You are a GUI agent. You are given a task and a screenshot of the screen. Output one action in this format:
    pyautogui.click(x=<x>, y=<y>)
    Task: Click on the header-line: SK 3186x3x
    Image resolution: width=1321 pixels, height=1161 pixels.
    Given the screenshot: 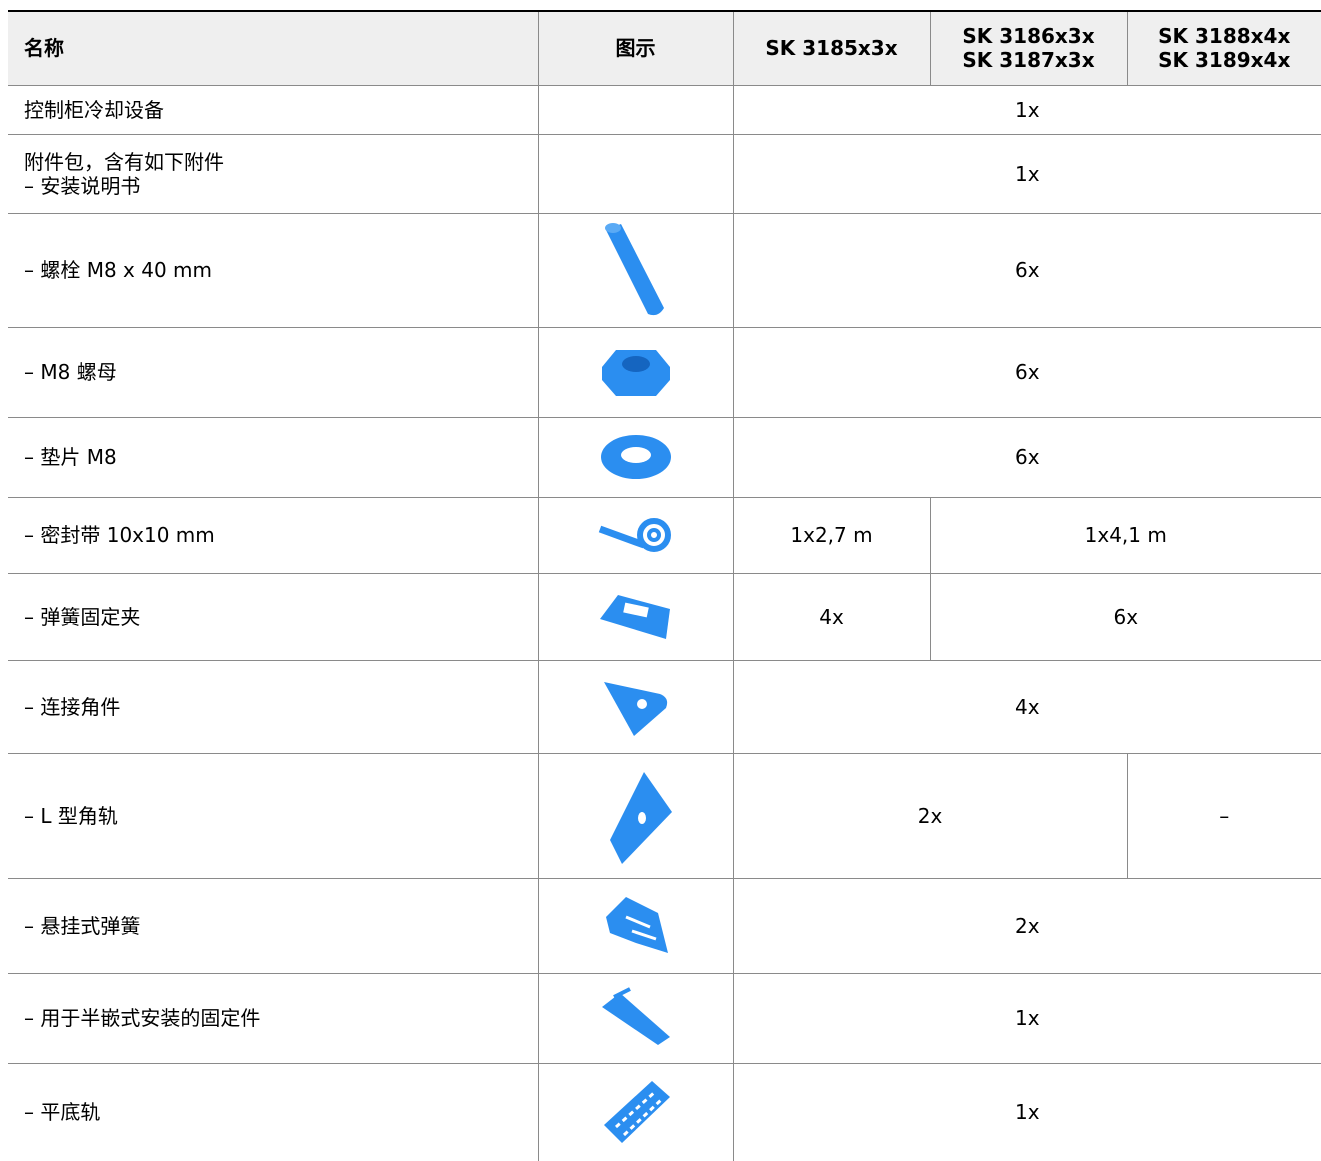 What is the action you would take?
    pyautogui.click(x=1029, y=36)
    